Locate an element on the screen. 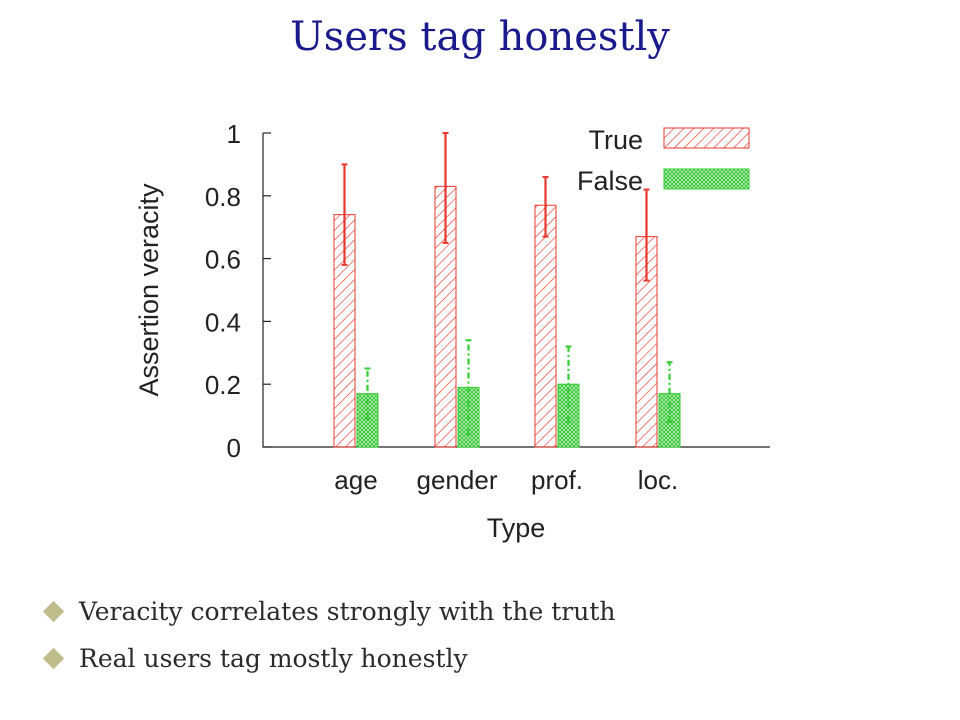 The height and width of the screenshot is (720, 960). x-tick-label: loc. is located at coordinates (658, 480).